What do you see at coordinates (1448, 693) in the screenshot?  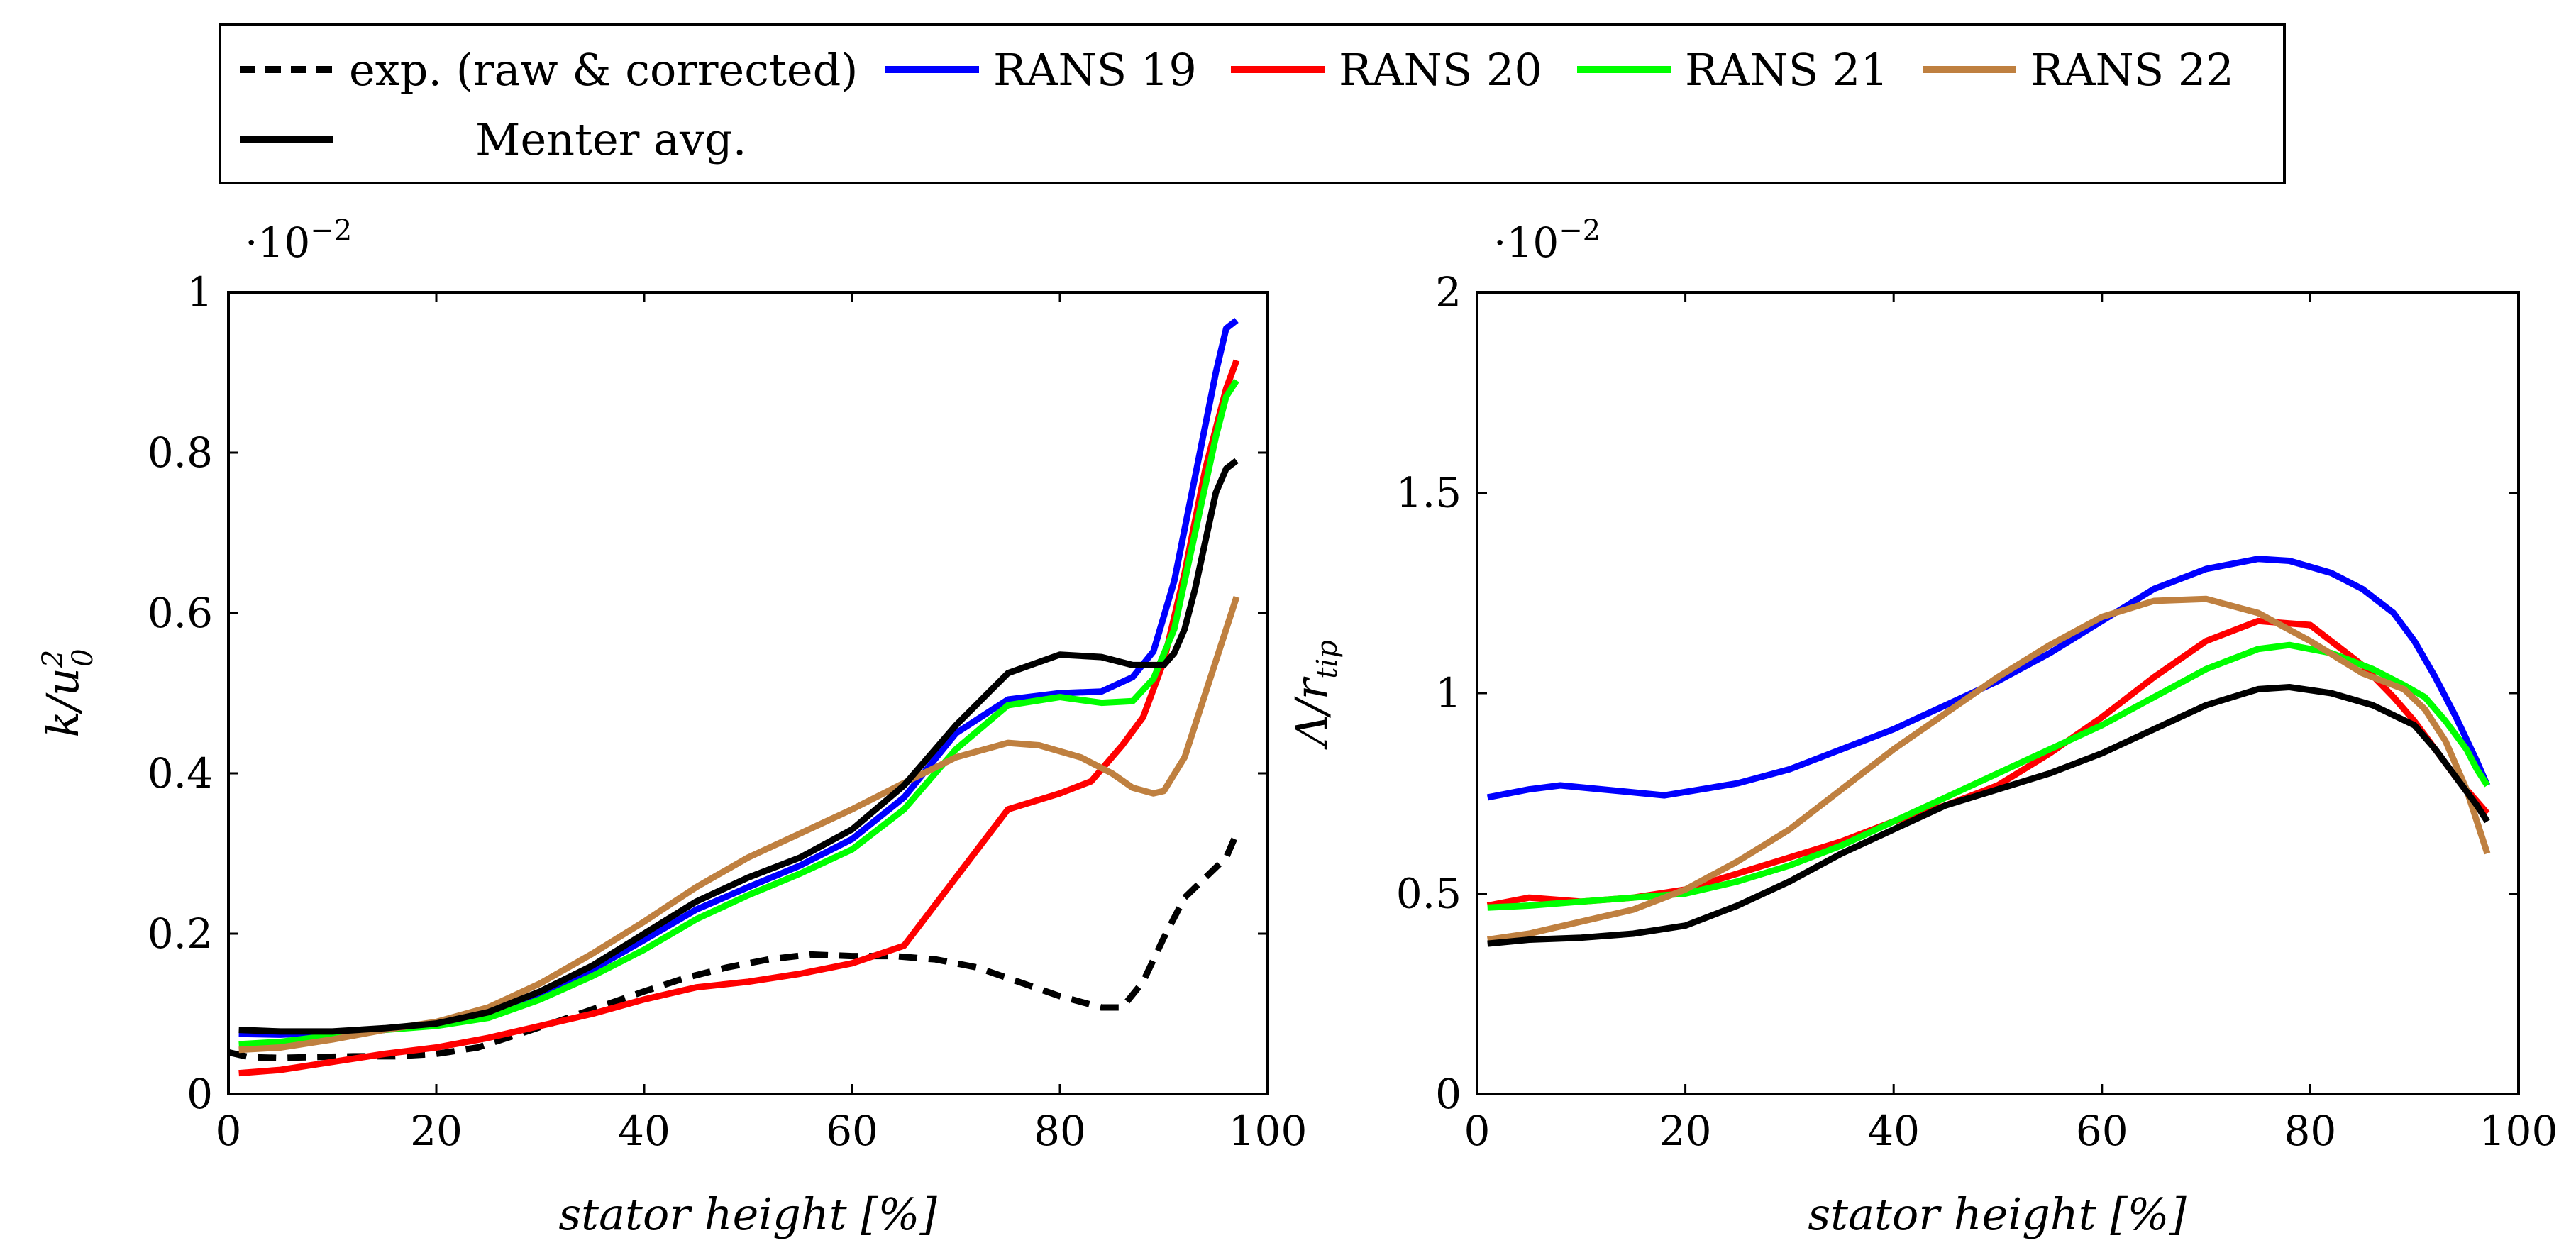 I see `right-y-tick-label: 1` at bounding box center [1448, 693].